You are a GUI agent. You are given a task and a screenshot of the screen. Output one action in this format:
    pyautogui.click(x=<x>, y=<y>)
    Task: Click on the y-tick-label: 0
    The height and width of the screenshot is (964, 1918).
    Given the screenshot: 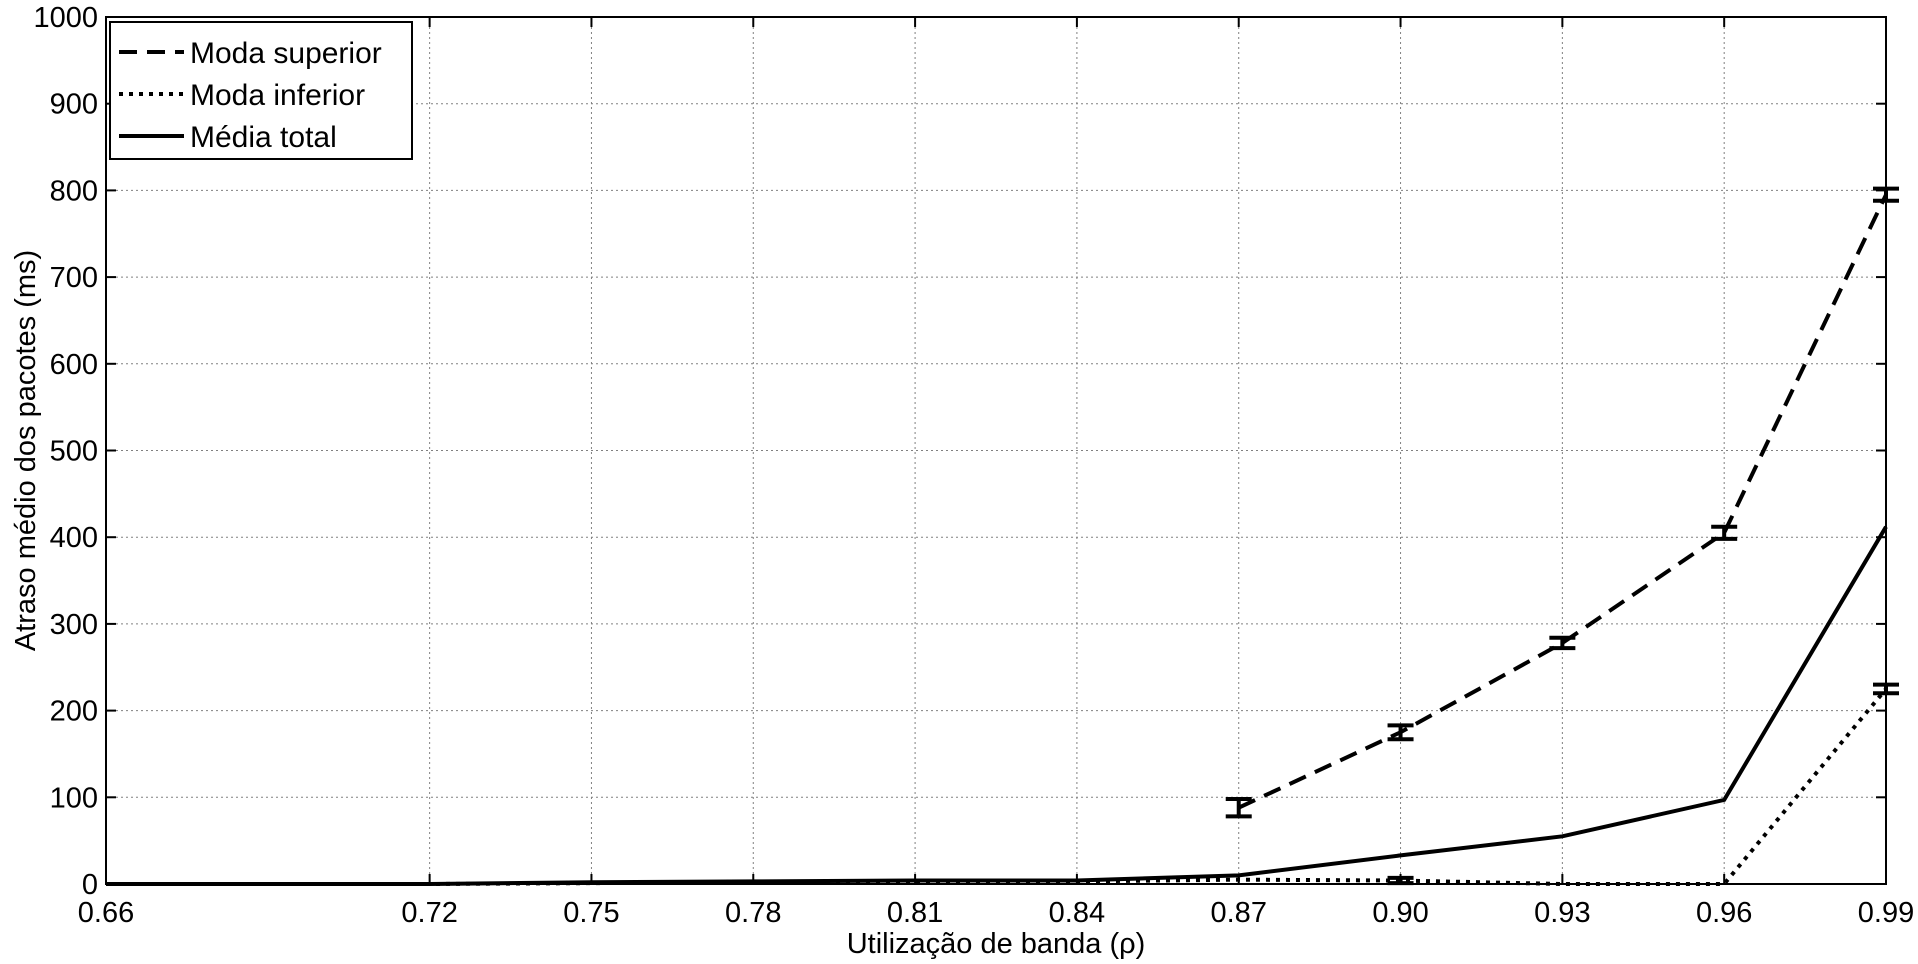 What is the action you would take?
    pyautogui.click(x=90, y=885)
    